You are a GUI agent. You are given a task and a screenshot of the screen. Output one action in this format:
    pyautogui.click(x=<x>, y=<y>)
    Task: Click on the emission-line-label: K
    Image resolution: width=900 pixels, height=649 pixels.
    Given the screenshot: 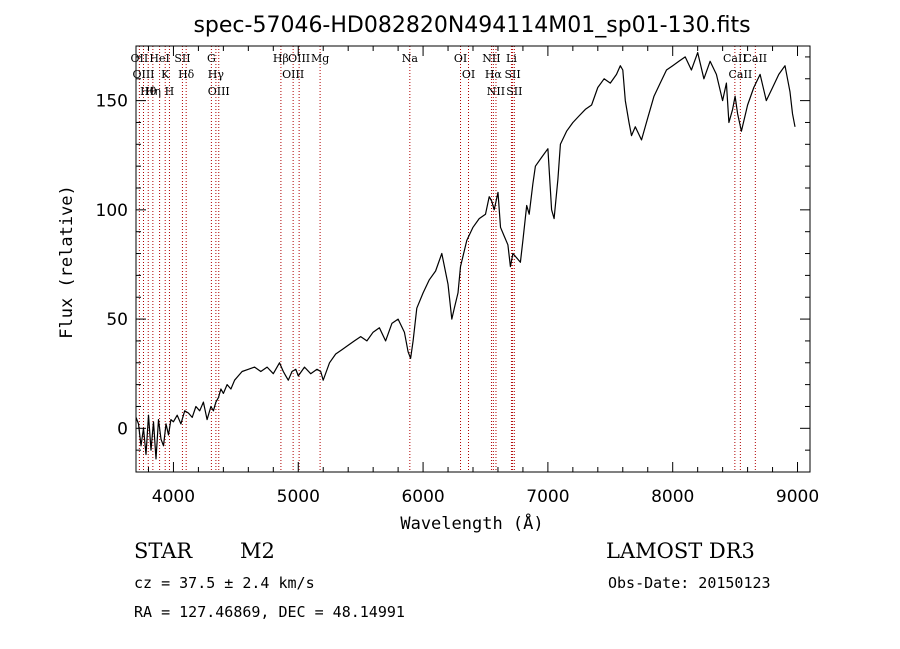 What is the action you would take?
    pyautogui.click(x=165, y=74)
    